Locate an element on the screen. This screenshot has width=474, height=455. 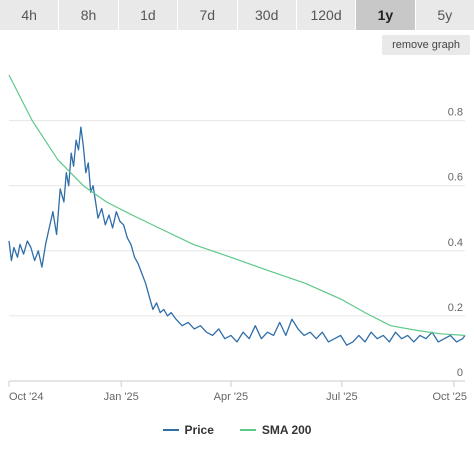
legend-swatch-price is located at coordinates (170, 430).